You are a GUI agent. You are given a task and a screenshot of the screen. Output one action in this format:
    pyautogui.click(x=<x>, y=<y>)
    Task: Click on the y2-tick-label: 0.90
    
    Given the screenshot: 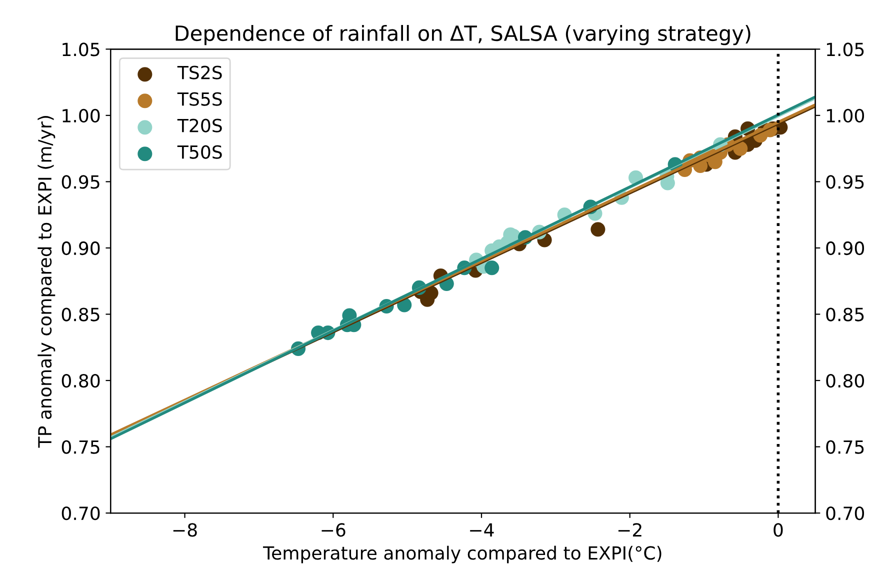 What is the action you would take?
    pyautogui.click(x=845, y=248)
    